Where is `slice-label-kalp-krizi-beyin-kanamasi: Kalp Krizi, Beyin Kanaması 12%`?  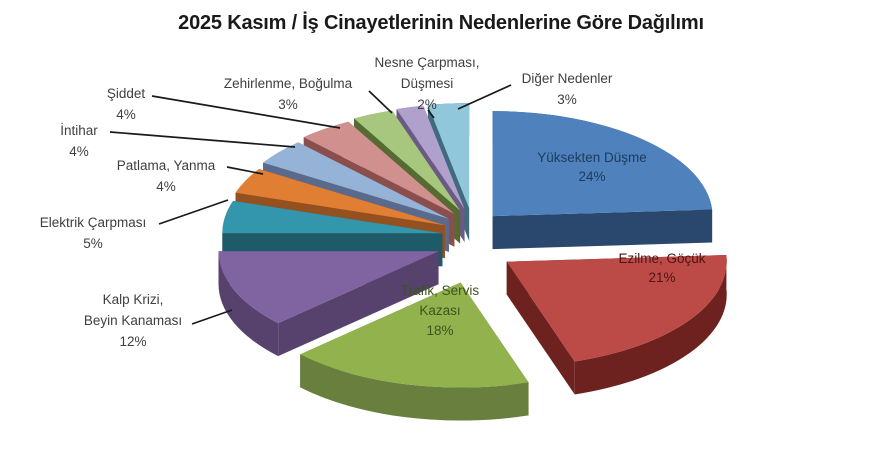 slice-label-kalp-krizi-beyin-kanamasi: Kalp Krizi, Beyin Kanaması 12% is located at coordinates (133, 320).